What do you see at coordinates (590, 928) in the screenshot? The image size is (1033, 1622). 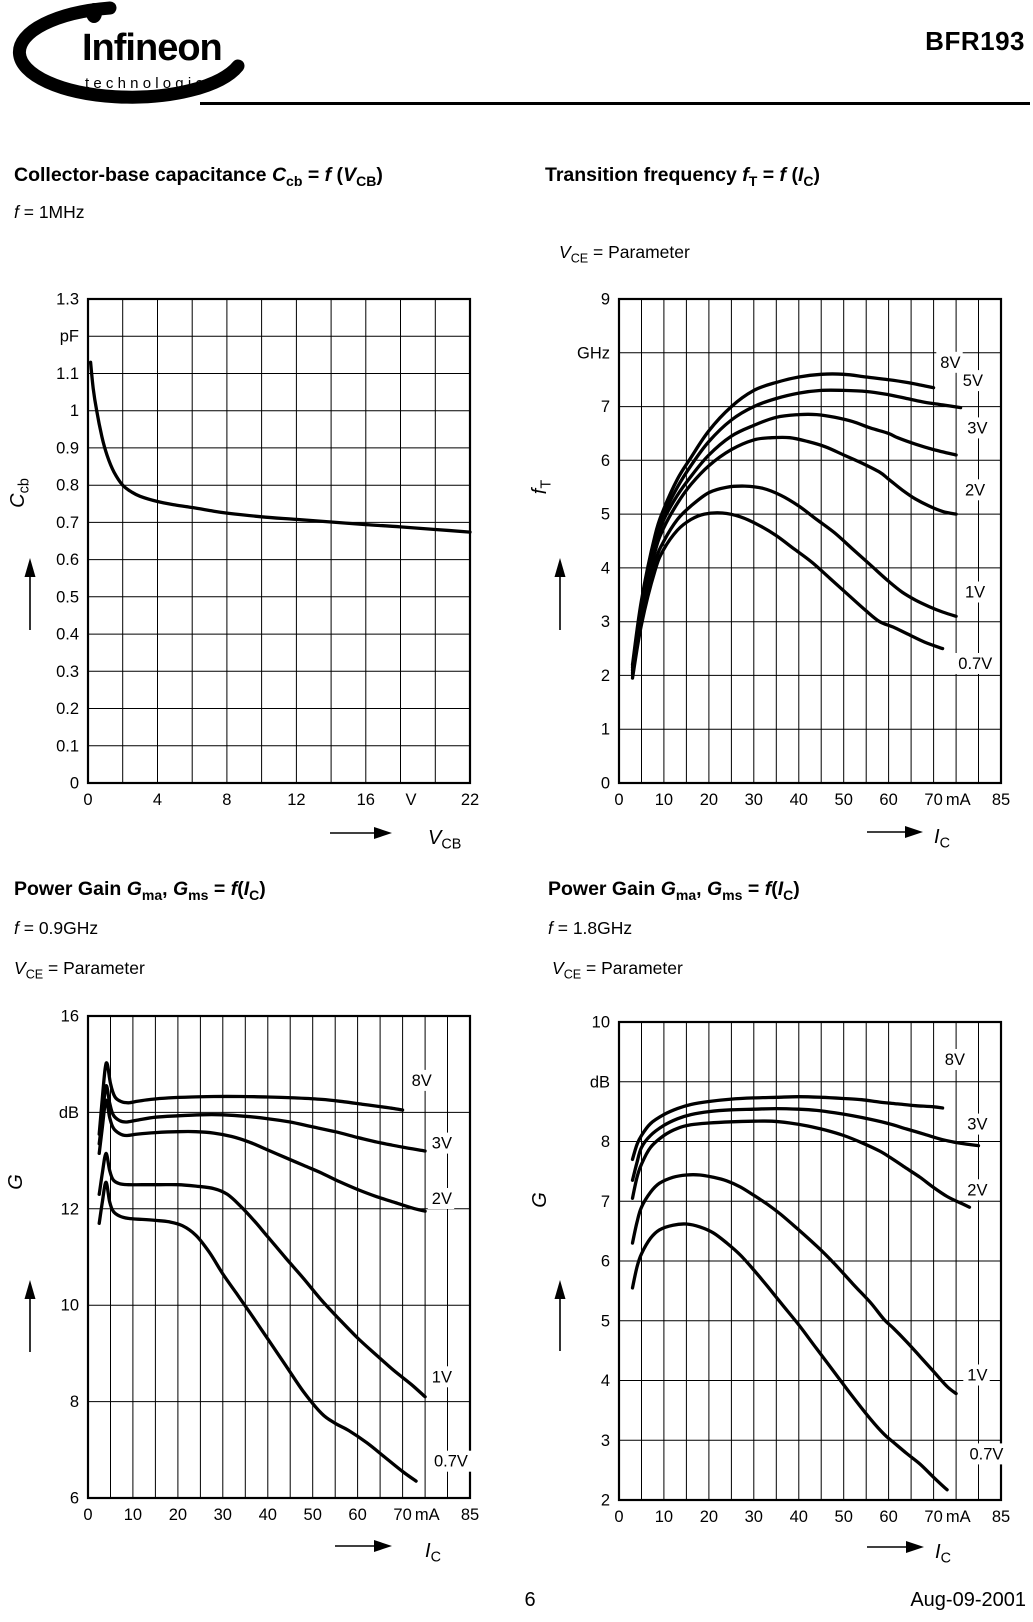 I see `section-subtitle: f = 1.8GHz` at bounding box center [590, 928].